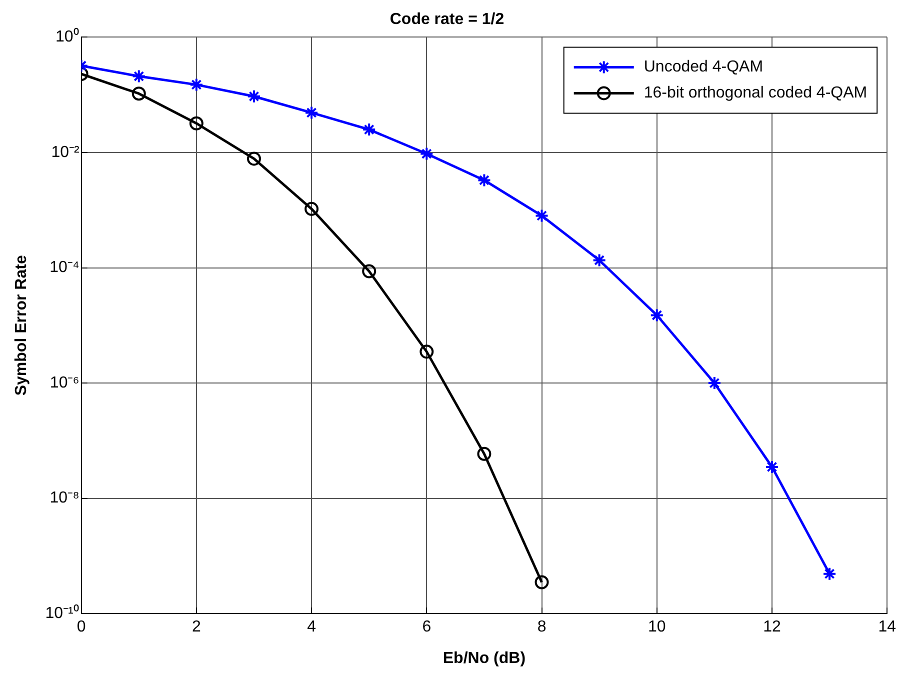  I want to click on x-tick-label: 2, so click(196, 627).